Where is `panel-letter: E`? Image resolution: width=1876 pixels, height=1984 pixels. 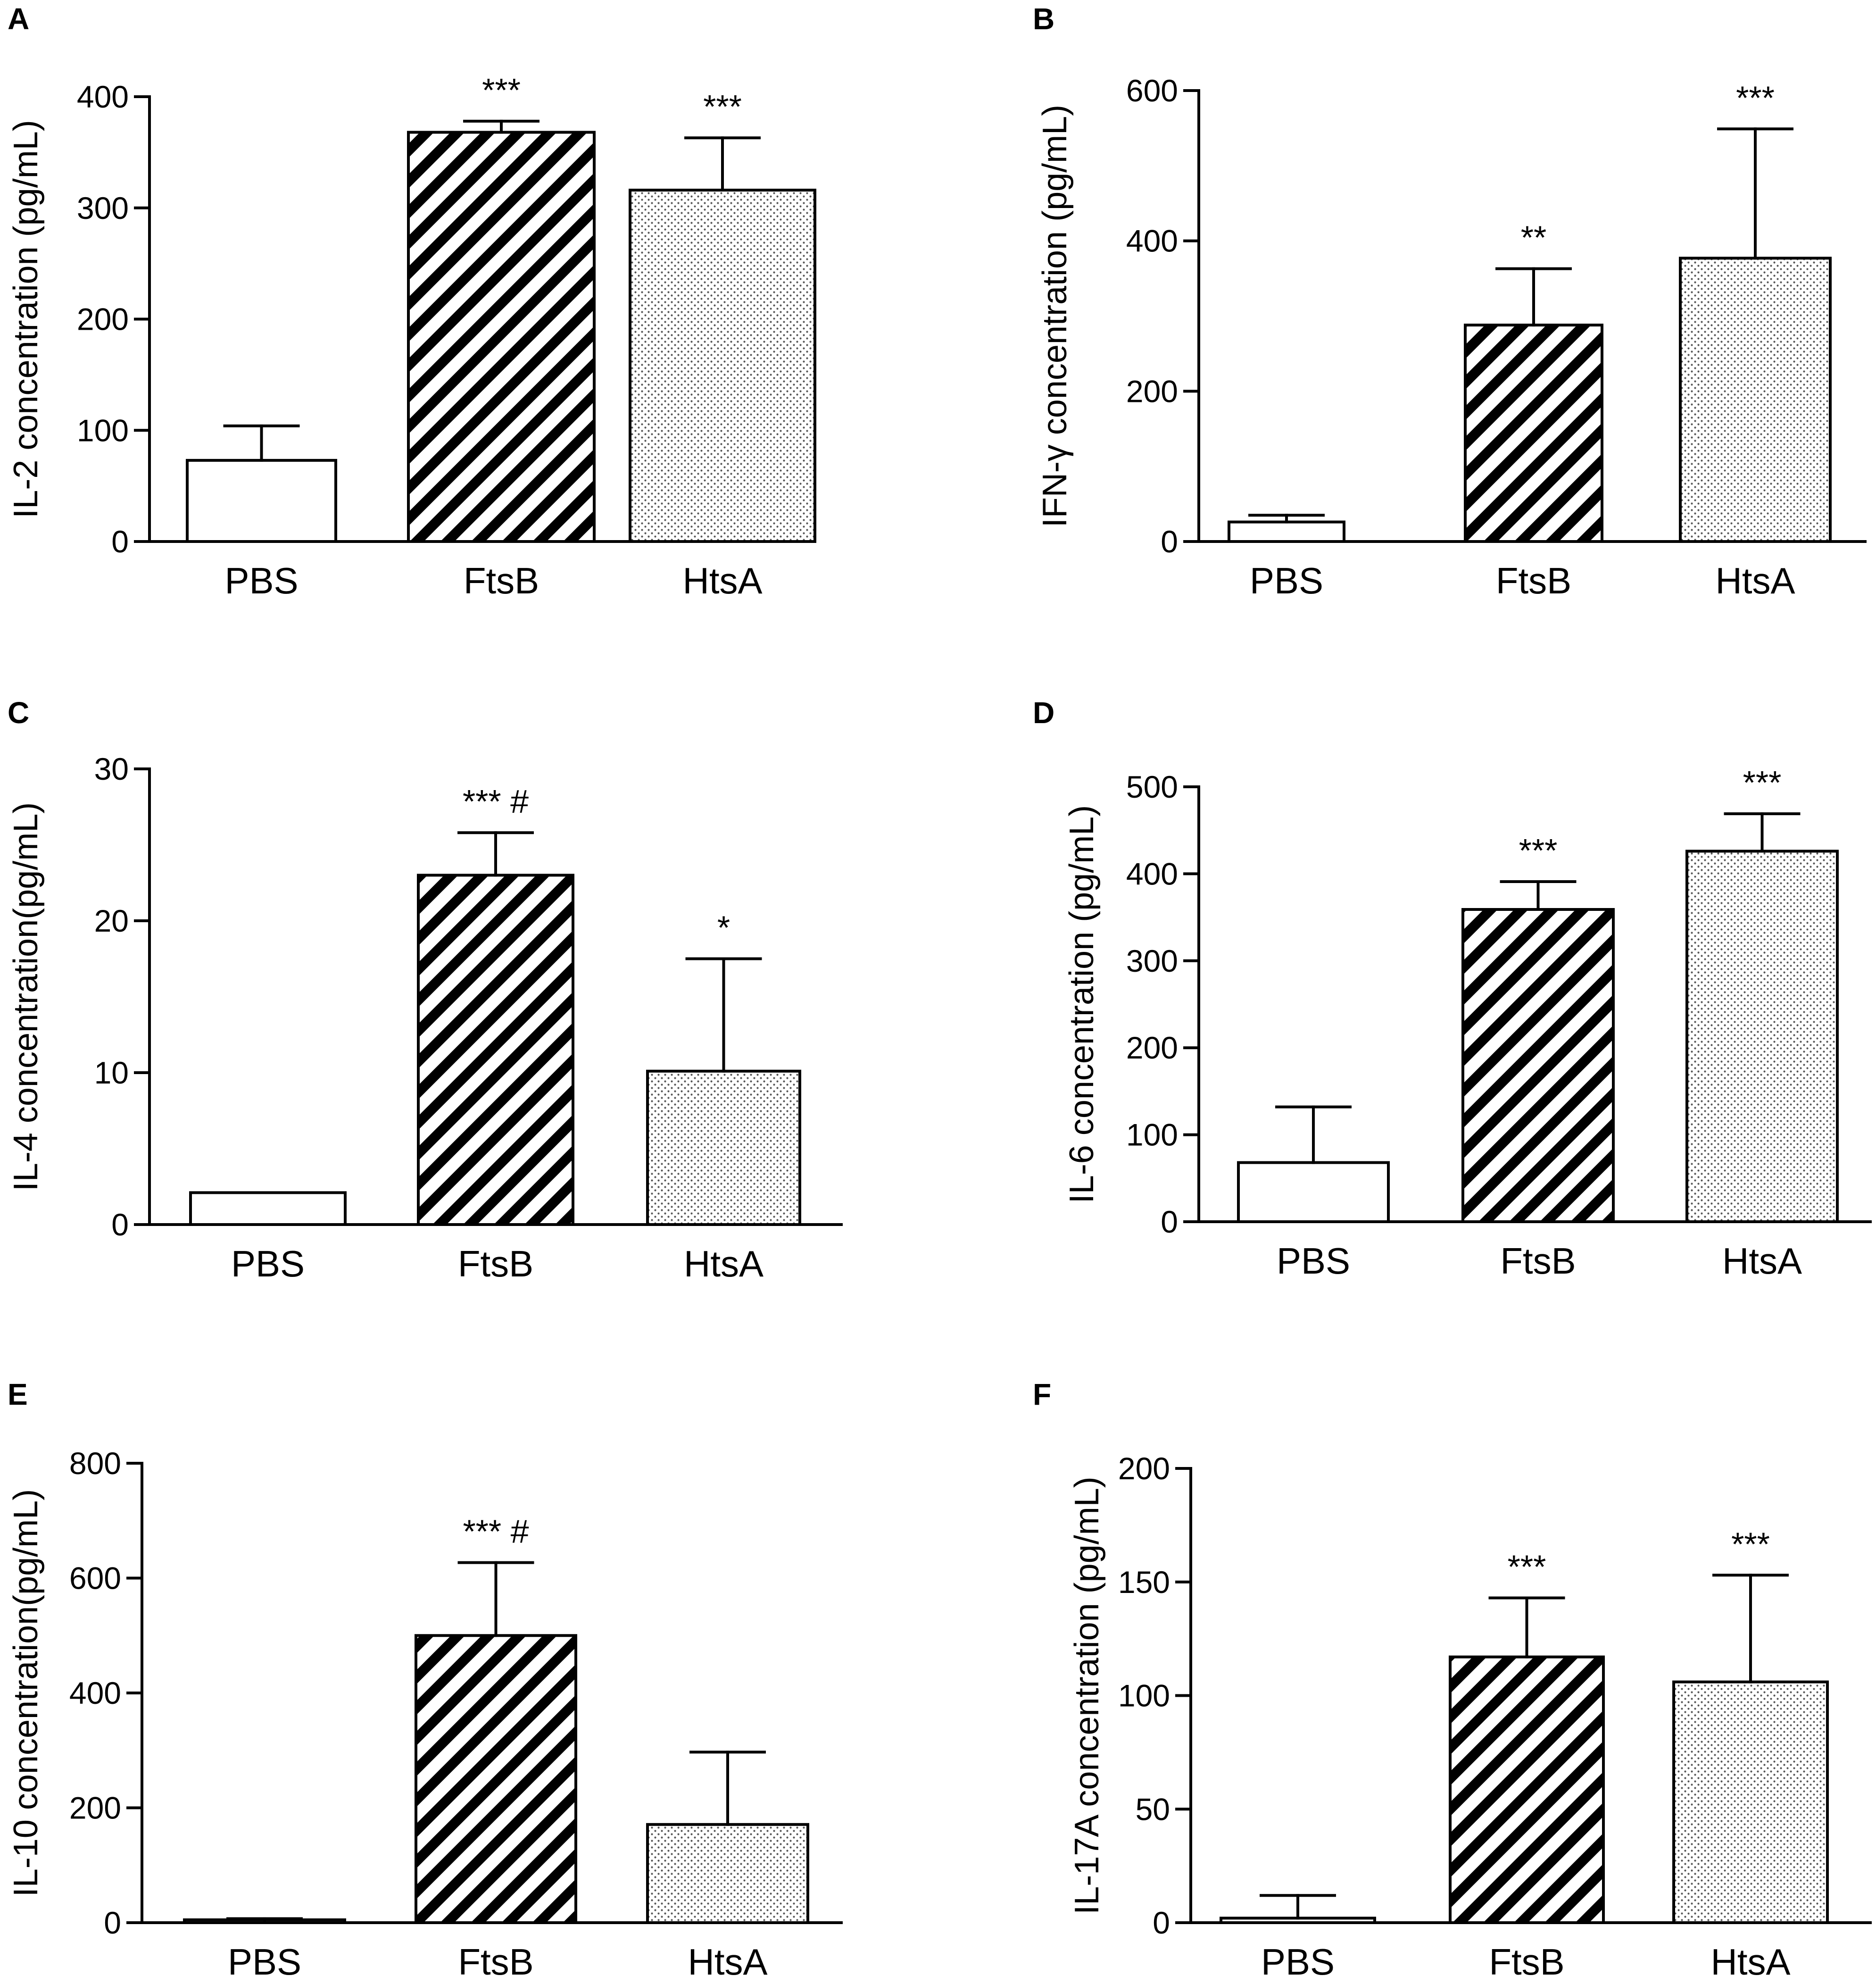 panel-letter: E is located at coordinates (18, 1394).